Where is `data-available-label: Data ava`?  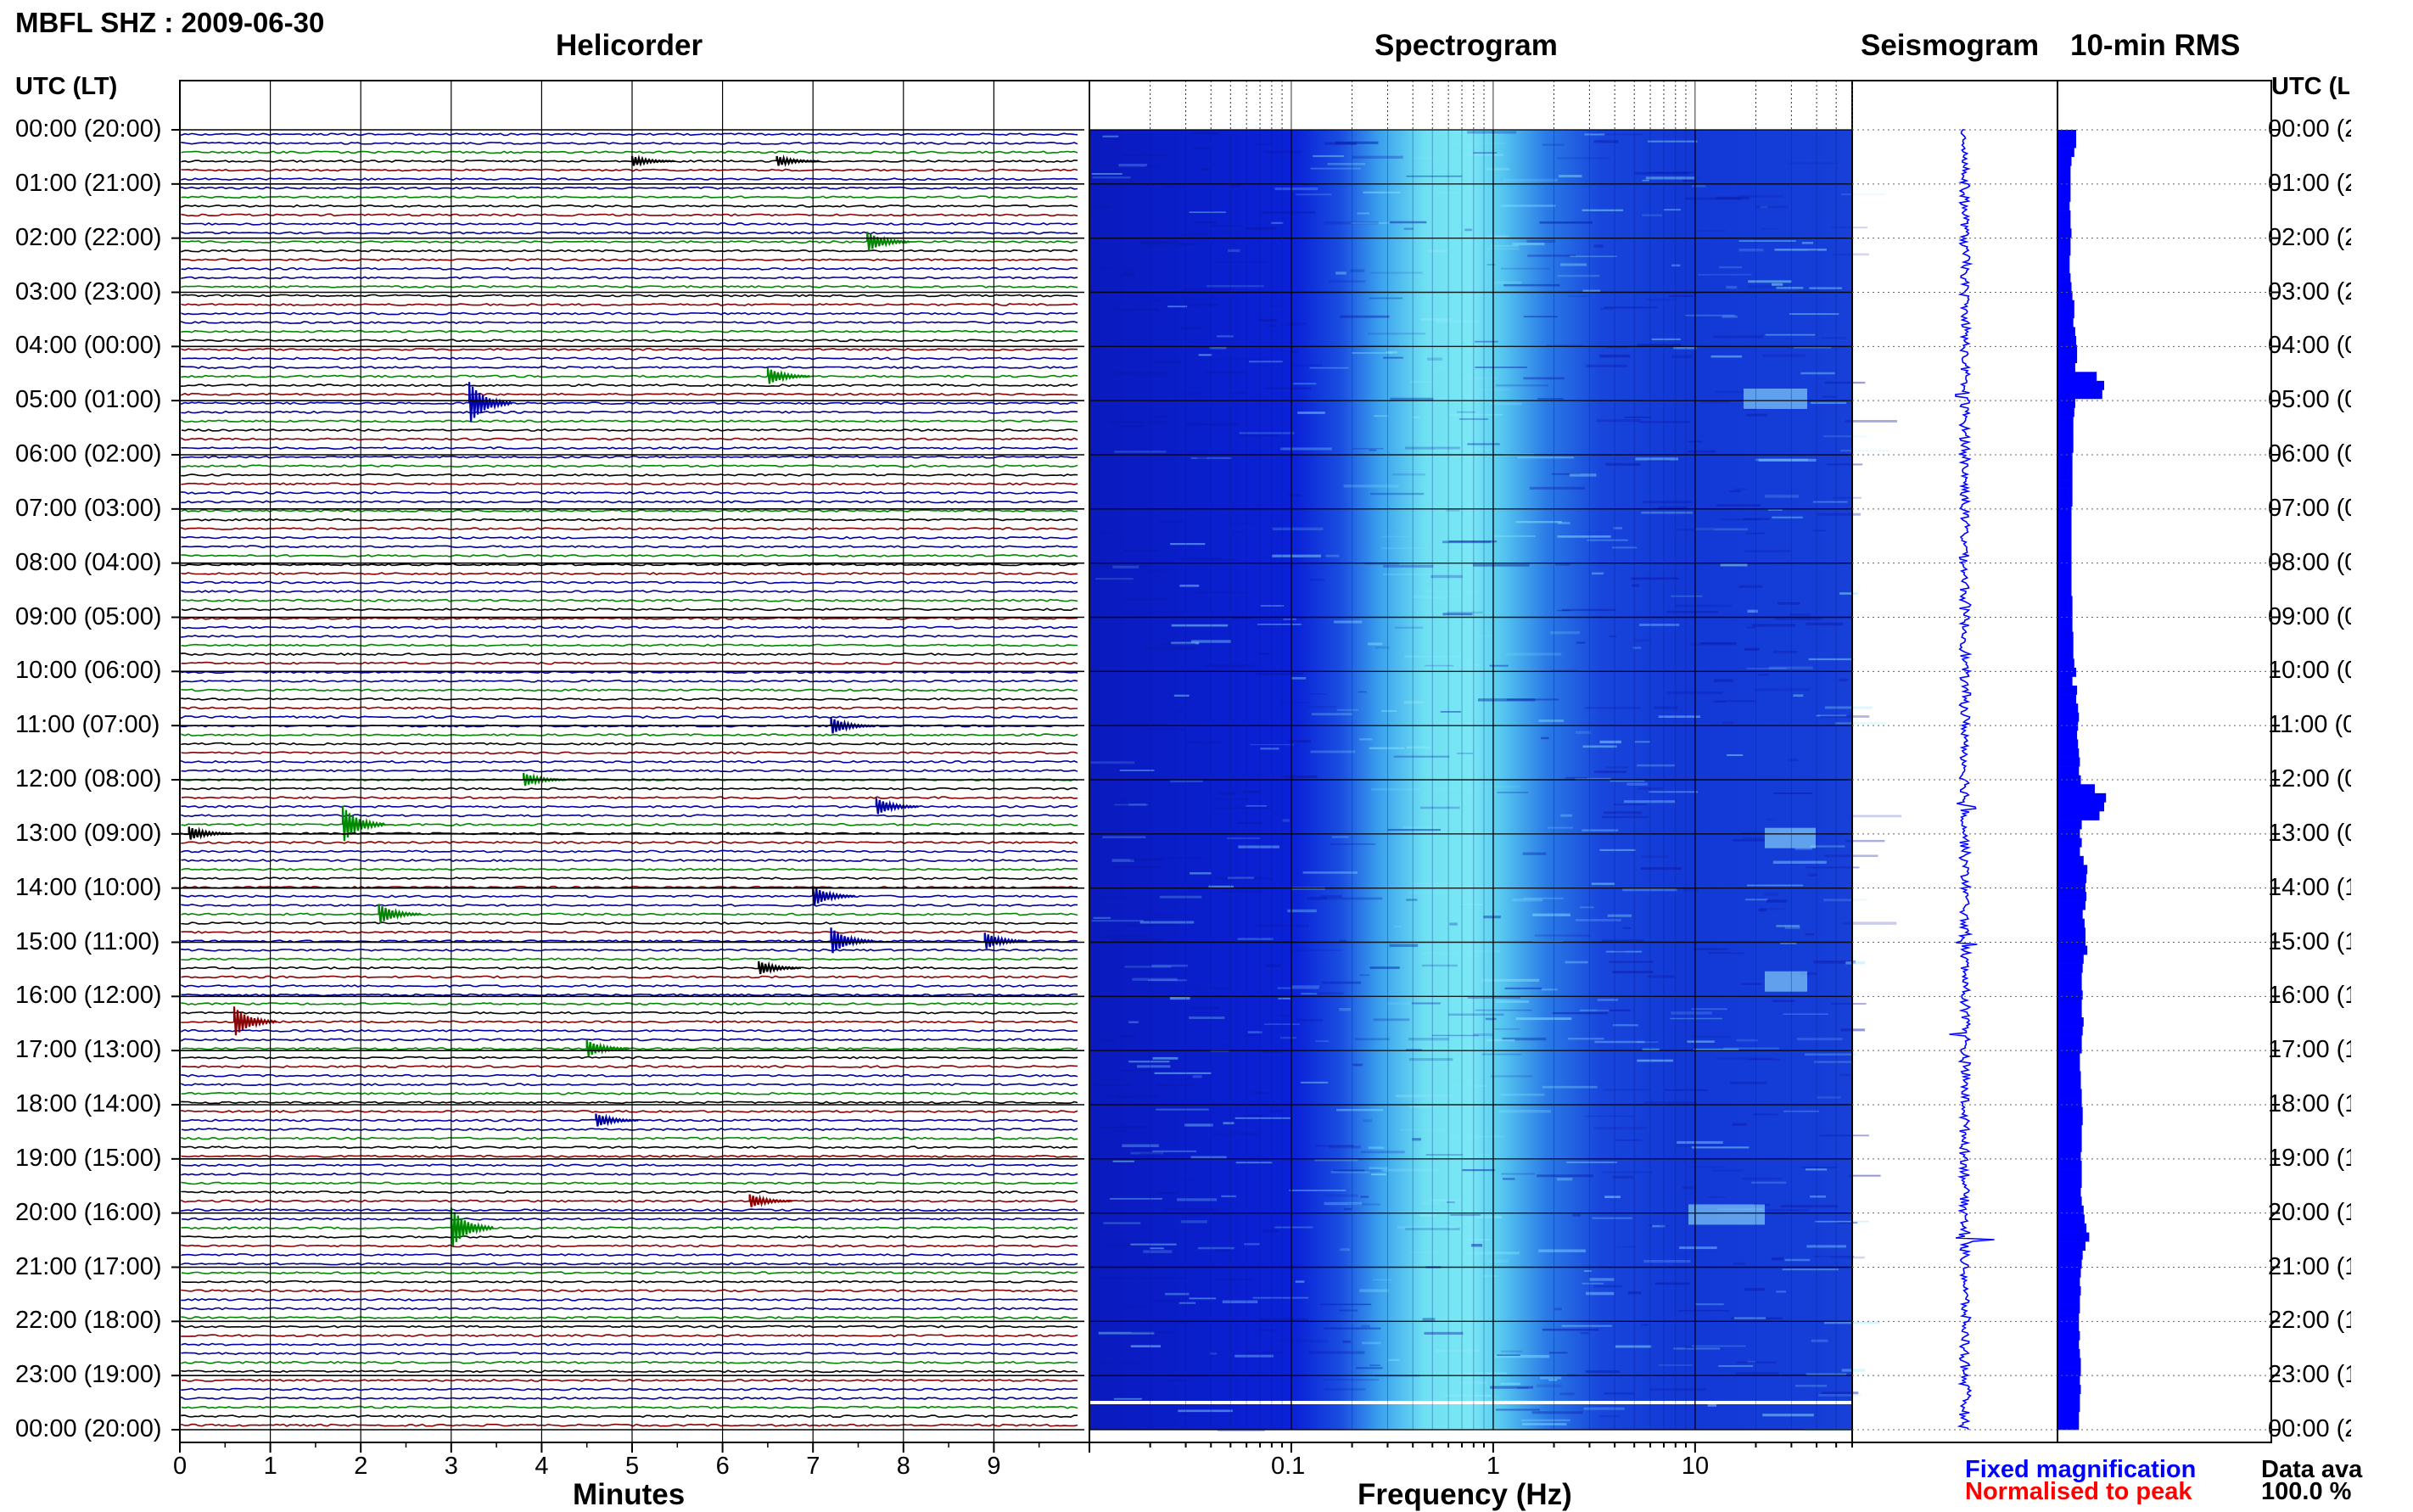 data-available-label: Data ava is located at coordinates (2312, 1469).